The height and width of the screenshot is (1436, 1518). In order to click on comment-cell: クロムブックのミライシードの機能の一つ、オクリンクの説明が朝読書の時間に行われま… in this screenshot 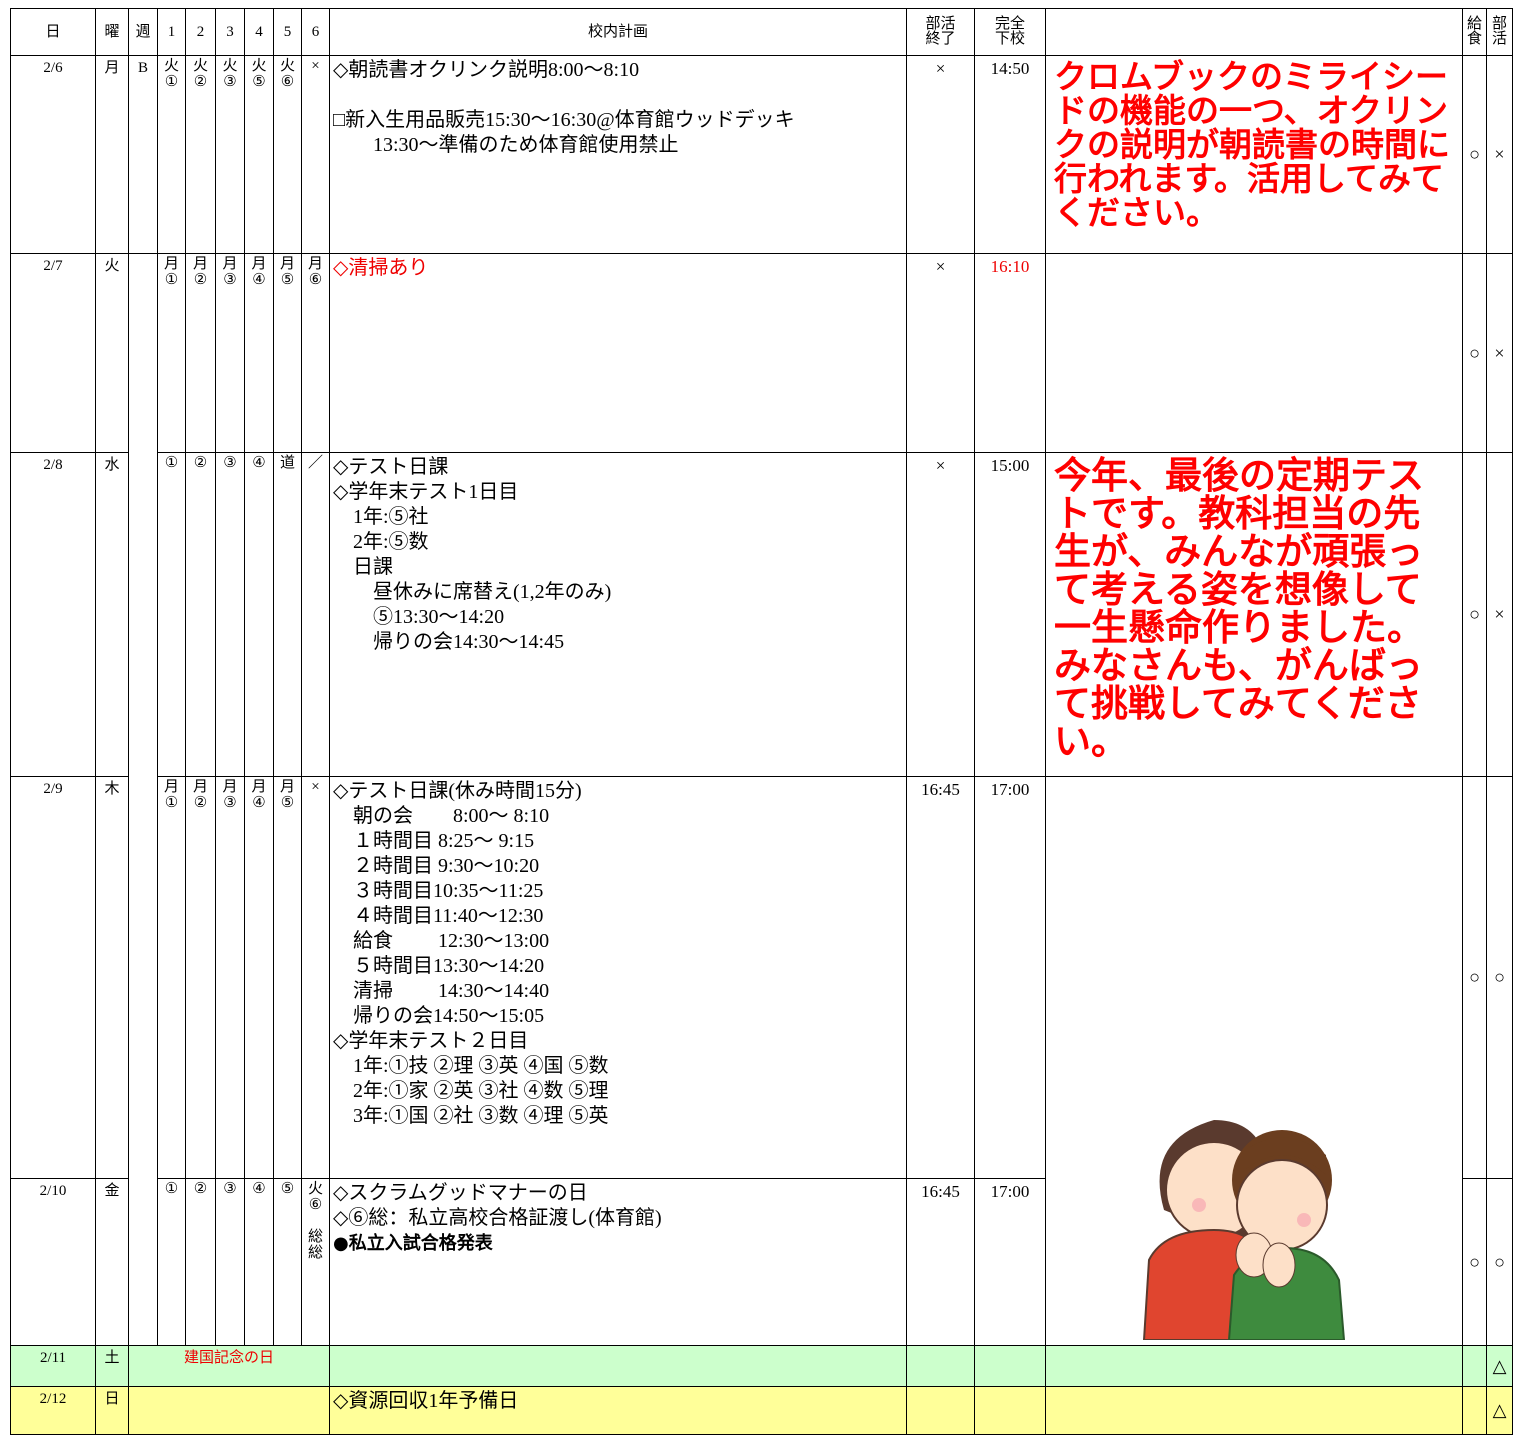, I will do `click(1254, 154)`.